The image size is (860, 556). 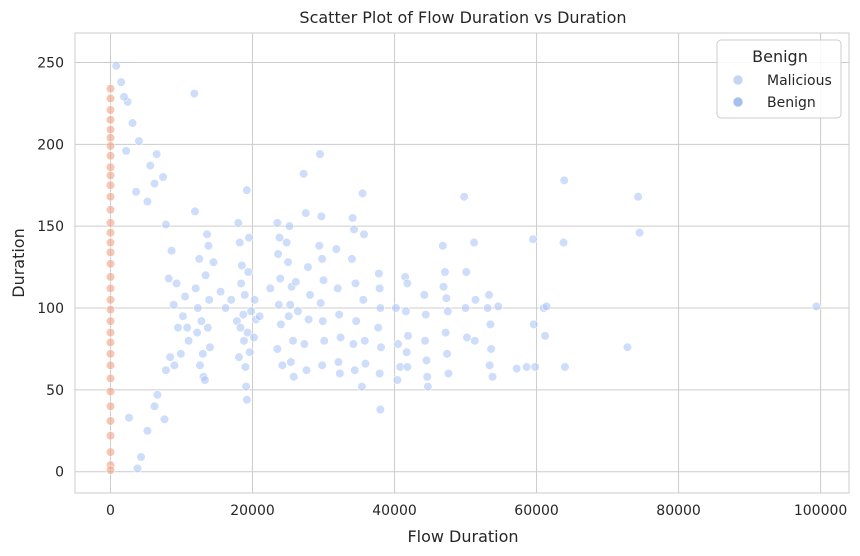 What do you see at coordinates (50, 145) in the screenshot?
I see `y-tick-label: 200` at bounding box center [50, 145].